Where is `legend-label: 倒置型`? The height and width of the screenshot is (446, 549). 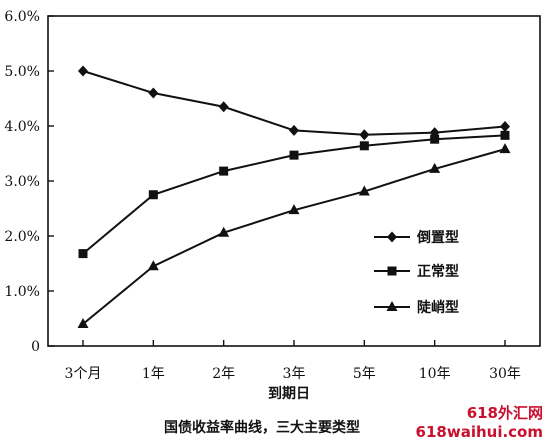
legend-label: 倒置型 is located at coordinates (437, 237).